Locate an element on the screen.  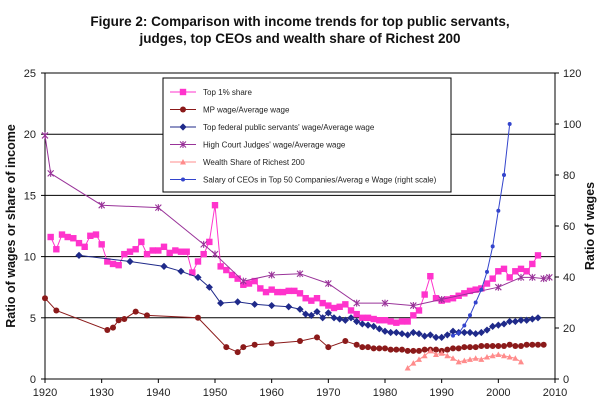
x-tick-label-1990: 1990 is located at coordinates (441, 393).